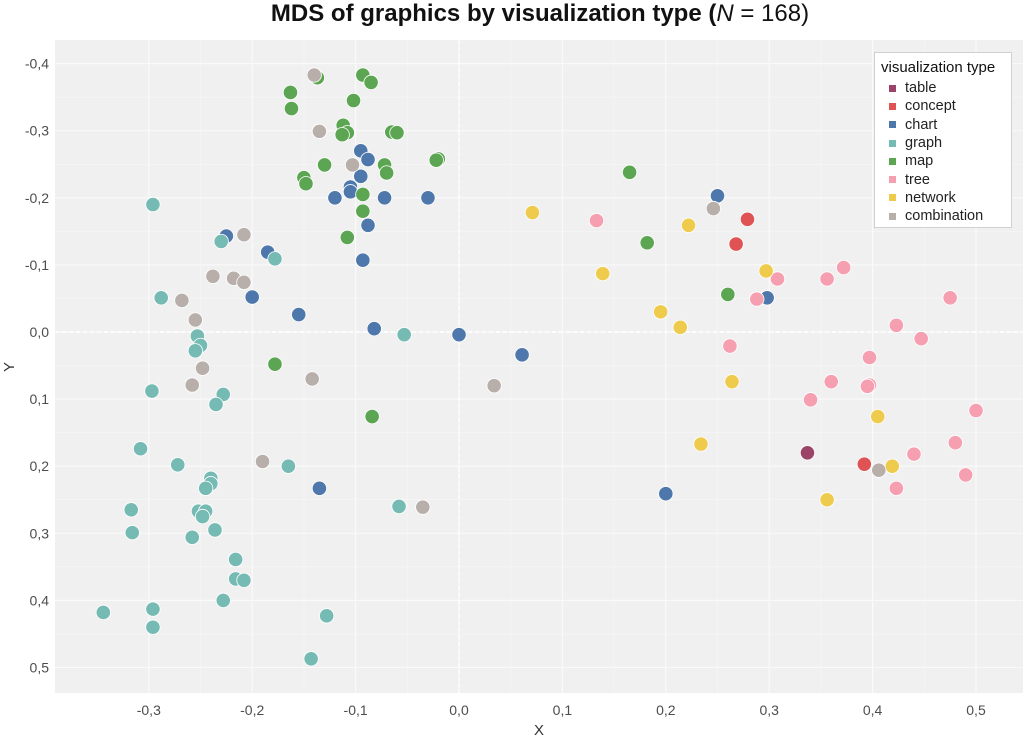 The image size is (1024, 741). I want to click on legend-label: table, so click(921, 88).